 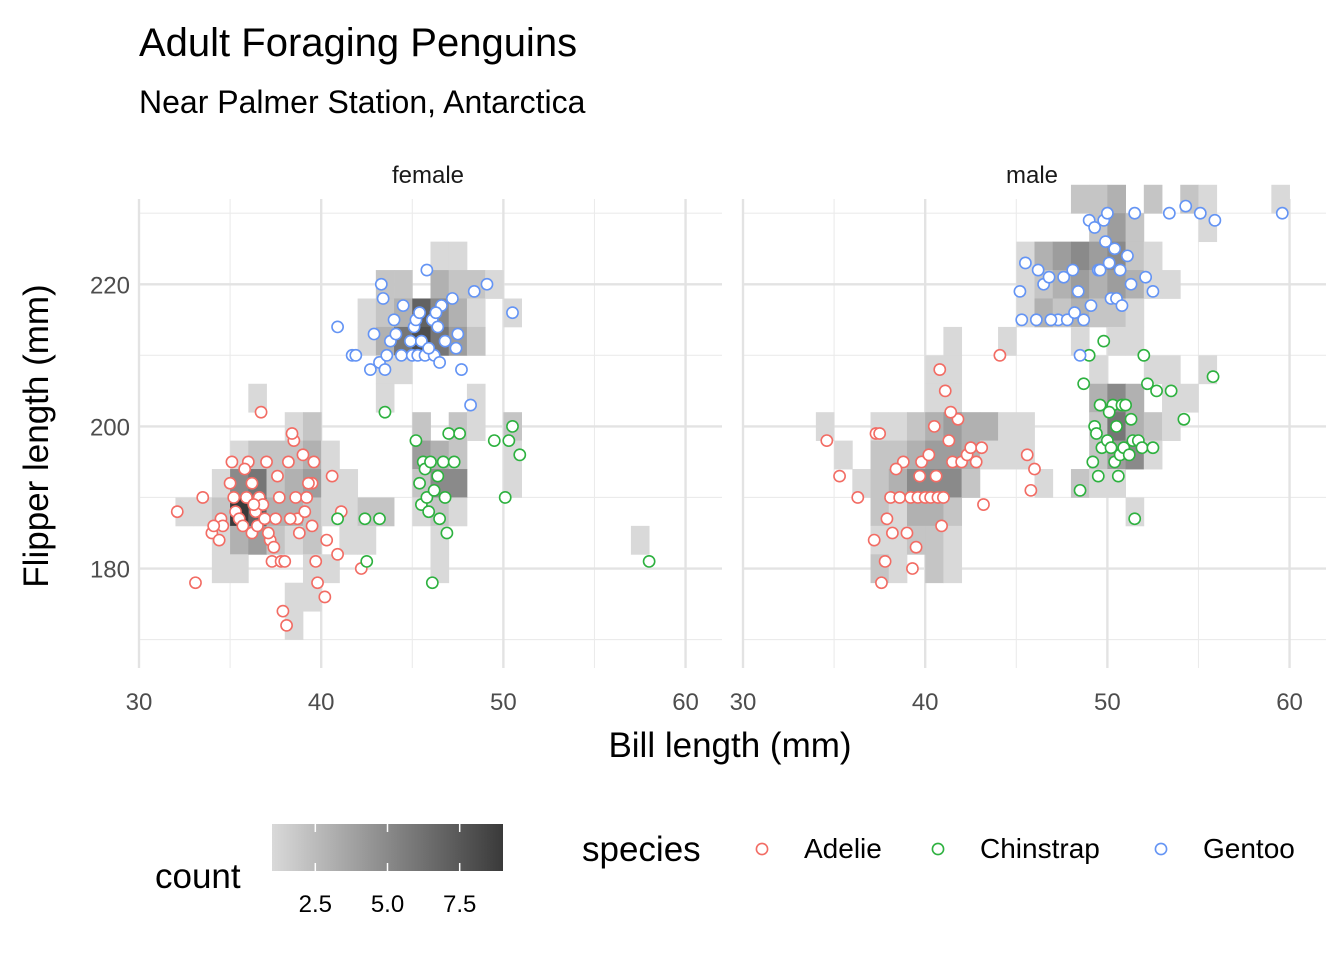 What do you see at coordinates (110, 427) in the screenshot?
I see `y-tick-label: 200` at bounding box center [110, 427].